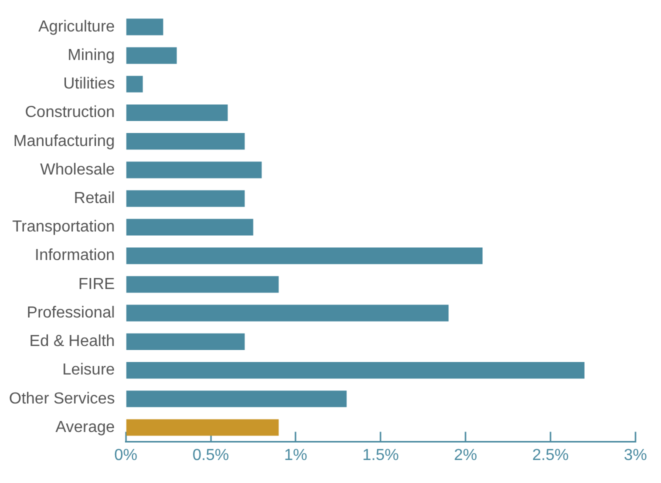 This screenshot has height=483, width=661. Describe the element at coordinates (96, 284) in the screenshot. I see `y-tick-label: FIRE` at that location.